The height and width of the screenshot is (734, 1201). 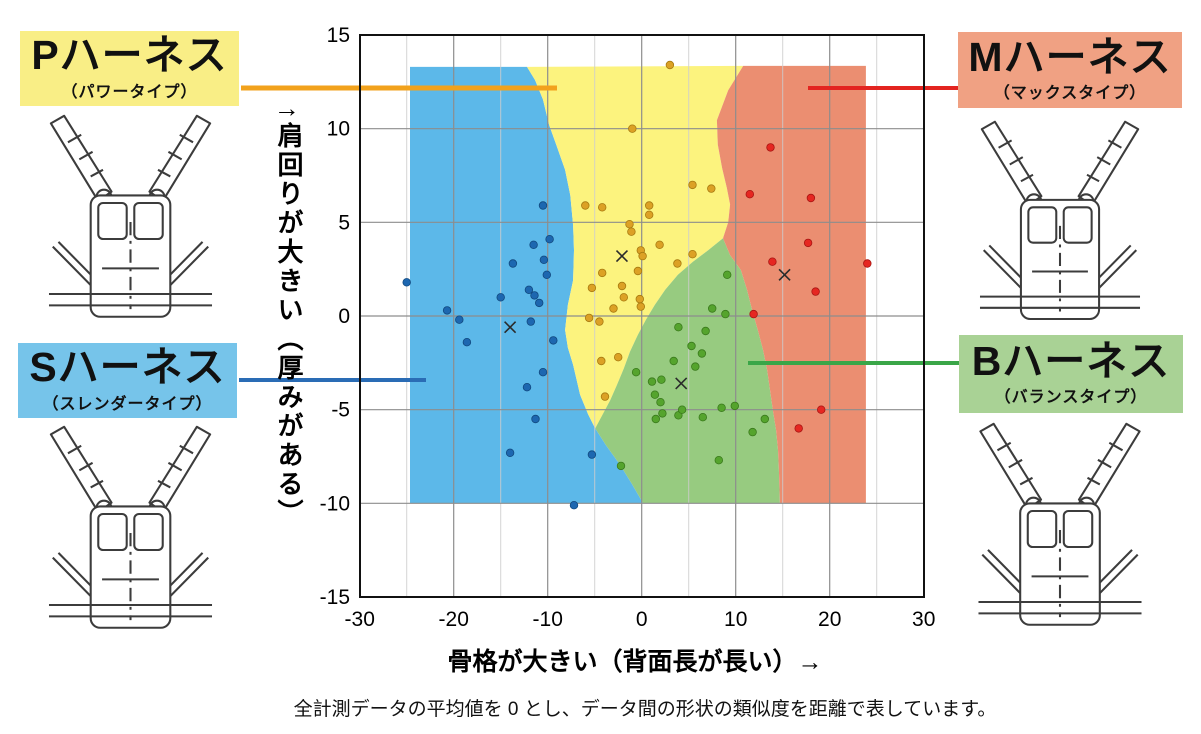 I want to click on y-axis-label: ↑肩回りが大きい（厚みがある）, so click(x=289, y=317).